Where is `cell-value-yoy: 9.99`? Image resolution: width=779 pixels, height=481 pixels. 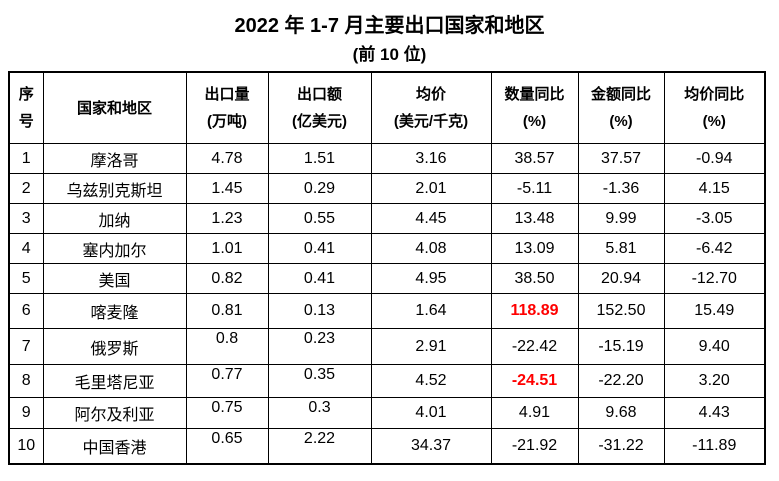 cell-value-yoy: 9.99 is located at coordinates (621, 219).